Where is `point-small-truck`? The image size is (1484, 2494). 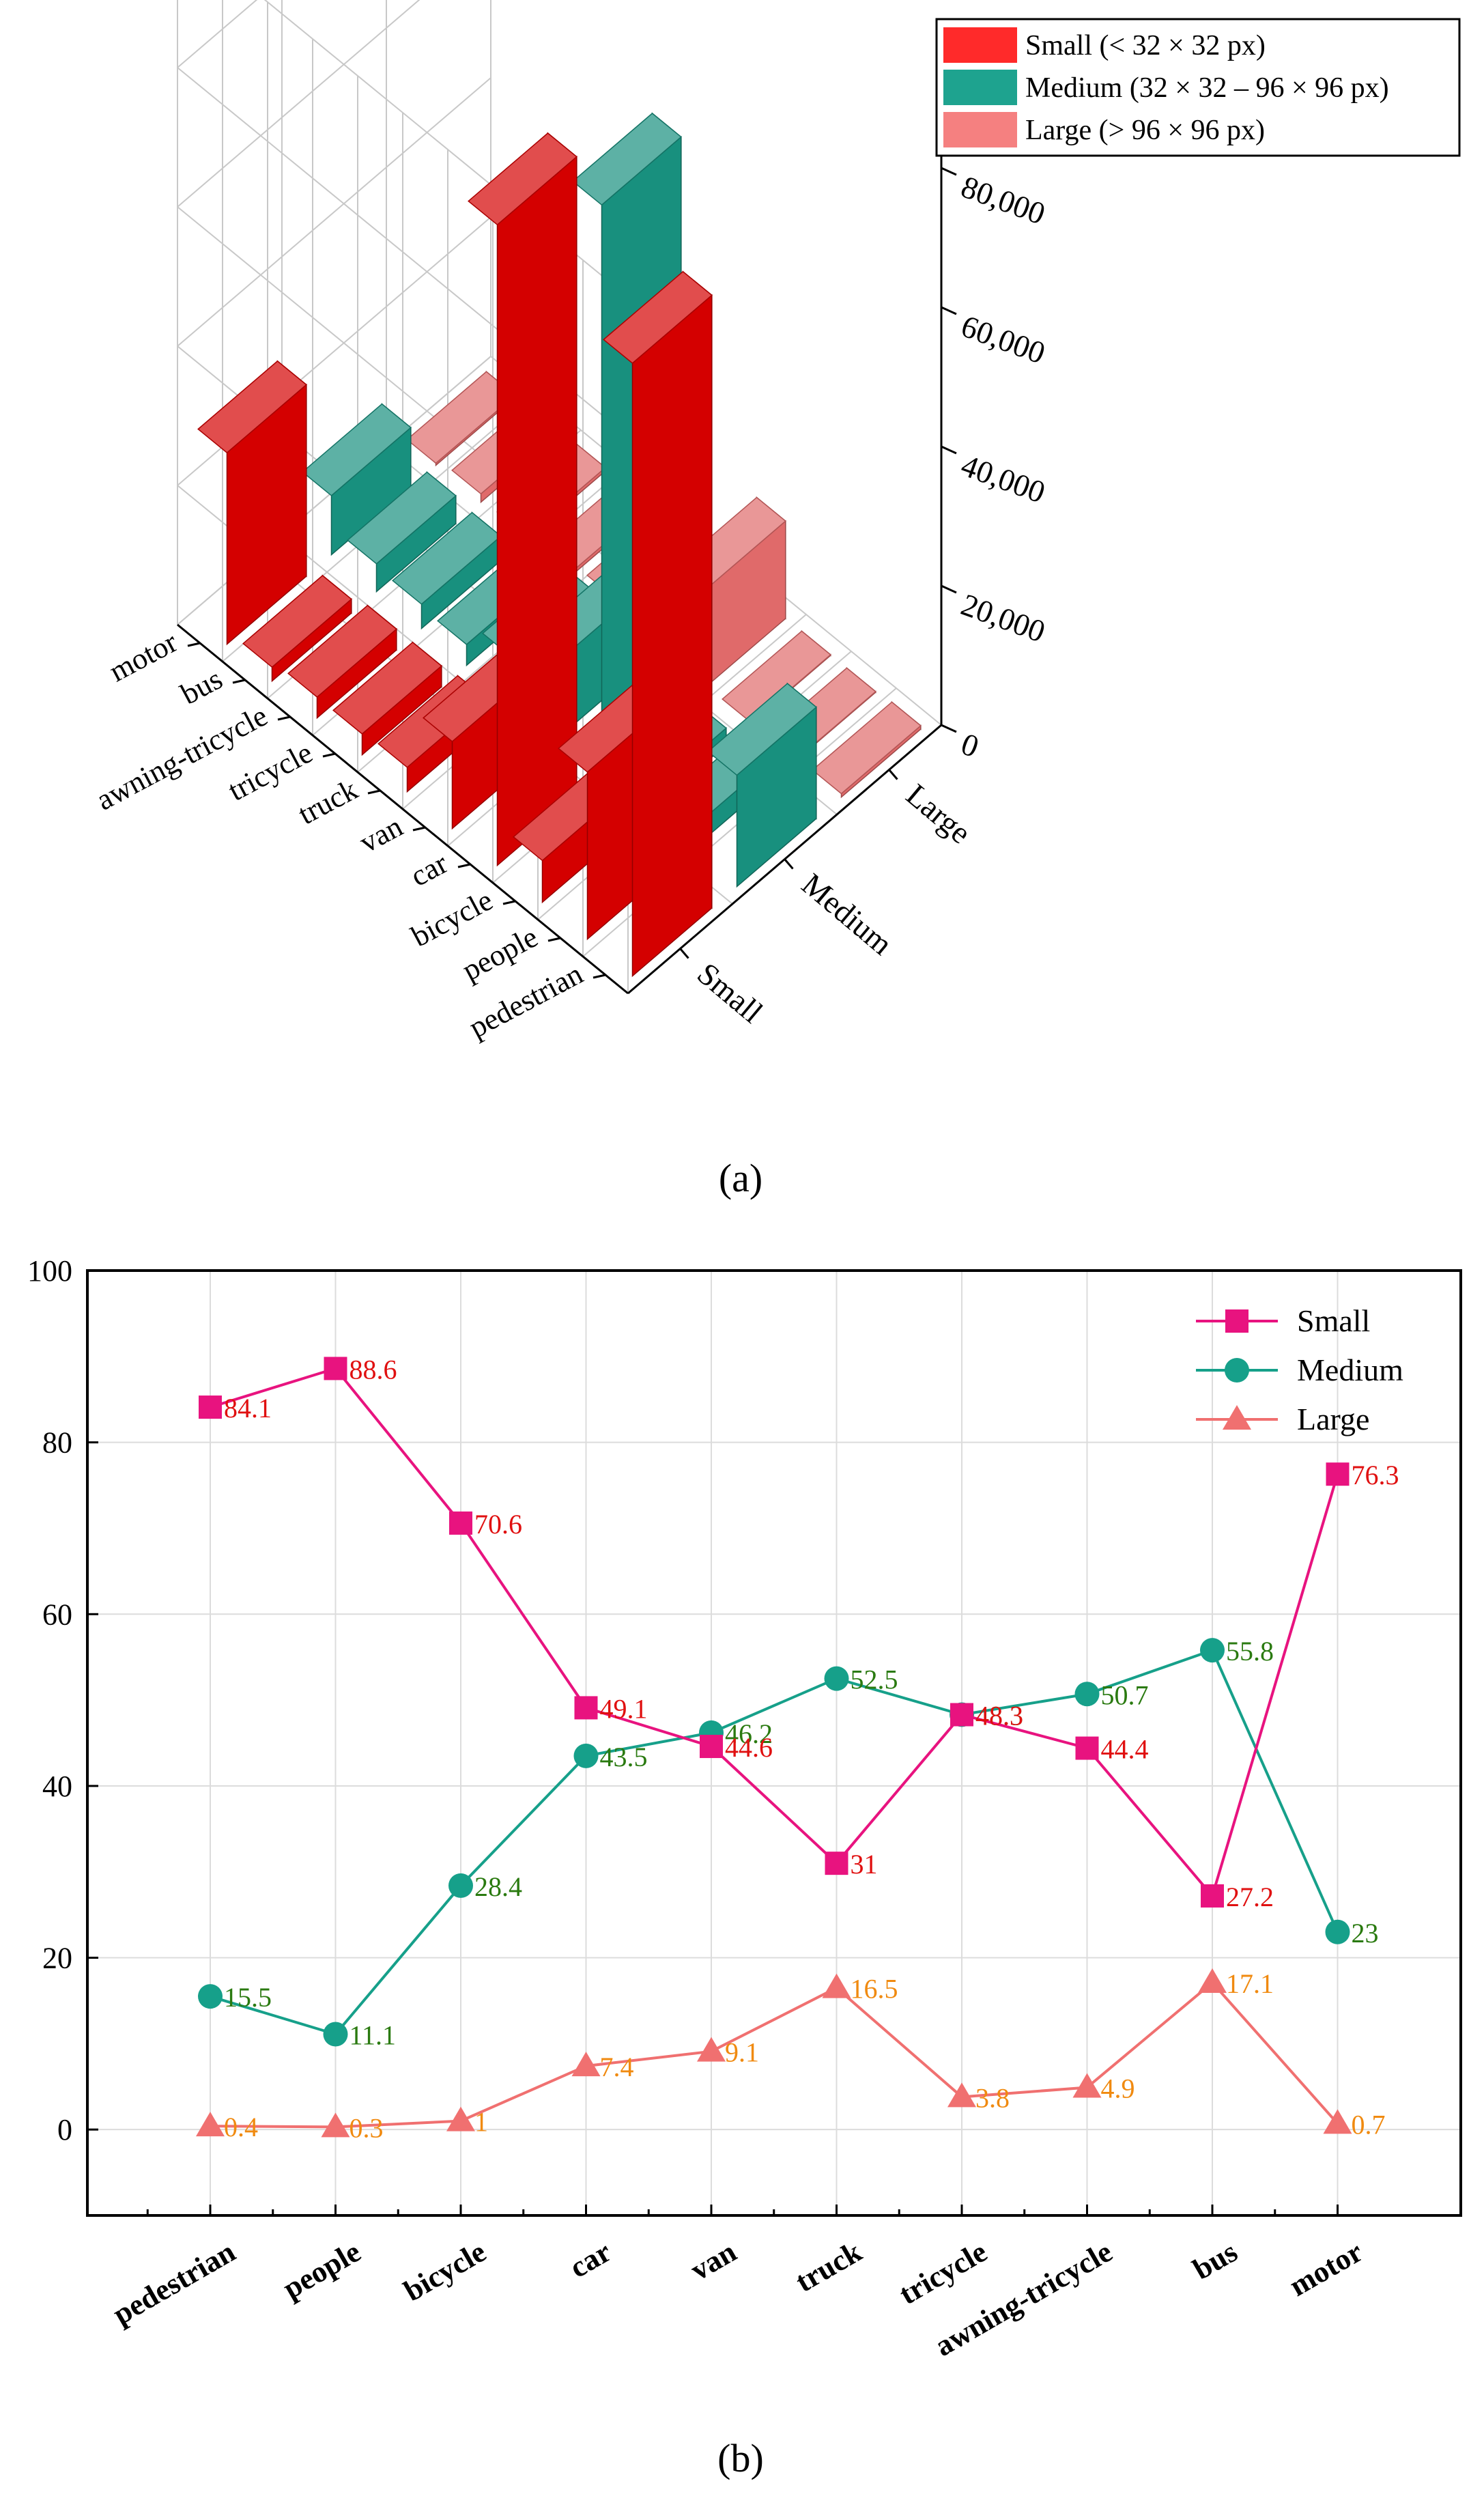 point-small-truck is located at coordinates (836, 1863).